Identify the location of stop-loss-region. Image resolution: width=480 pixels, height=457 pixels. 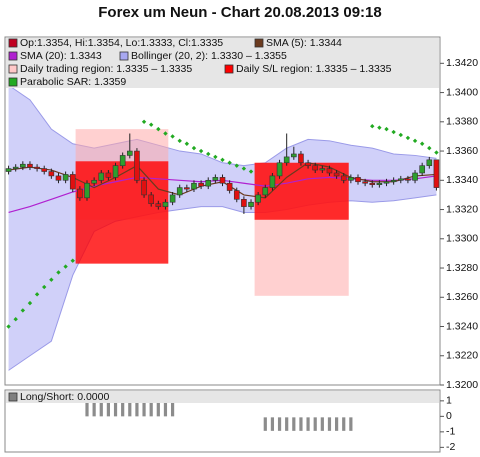
(301, 191).